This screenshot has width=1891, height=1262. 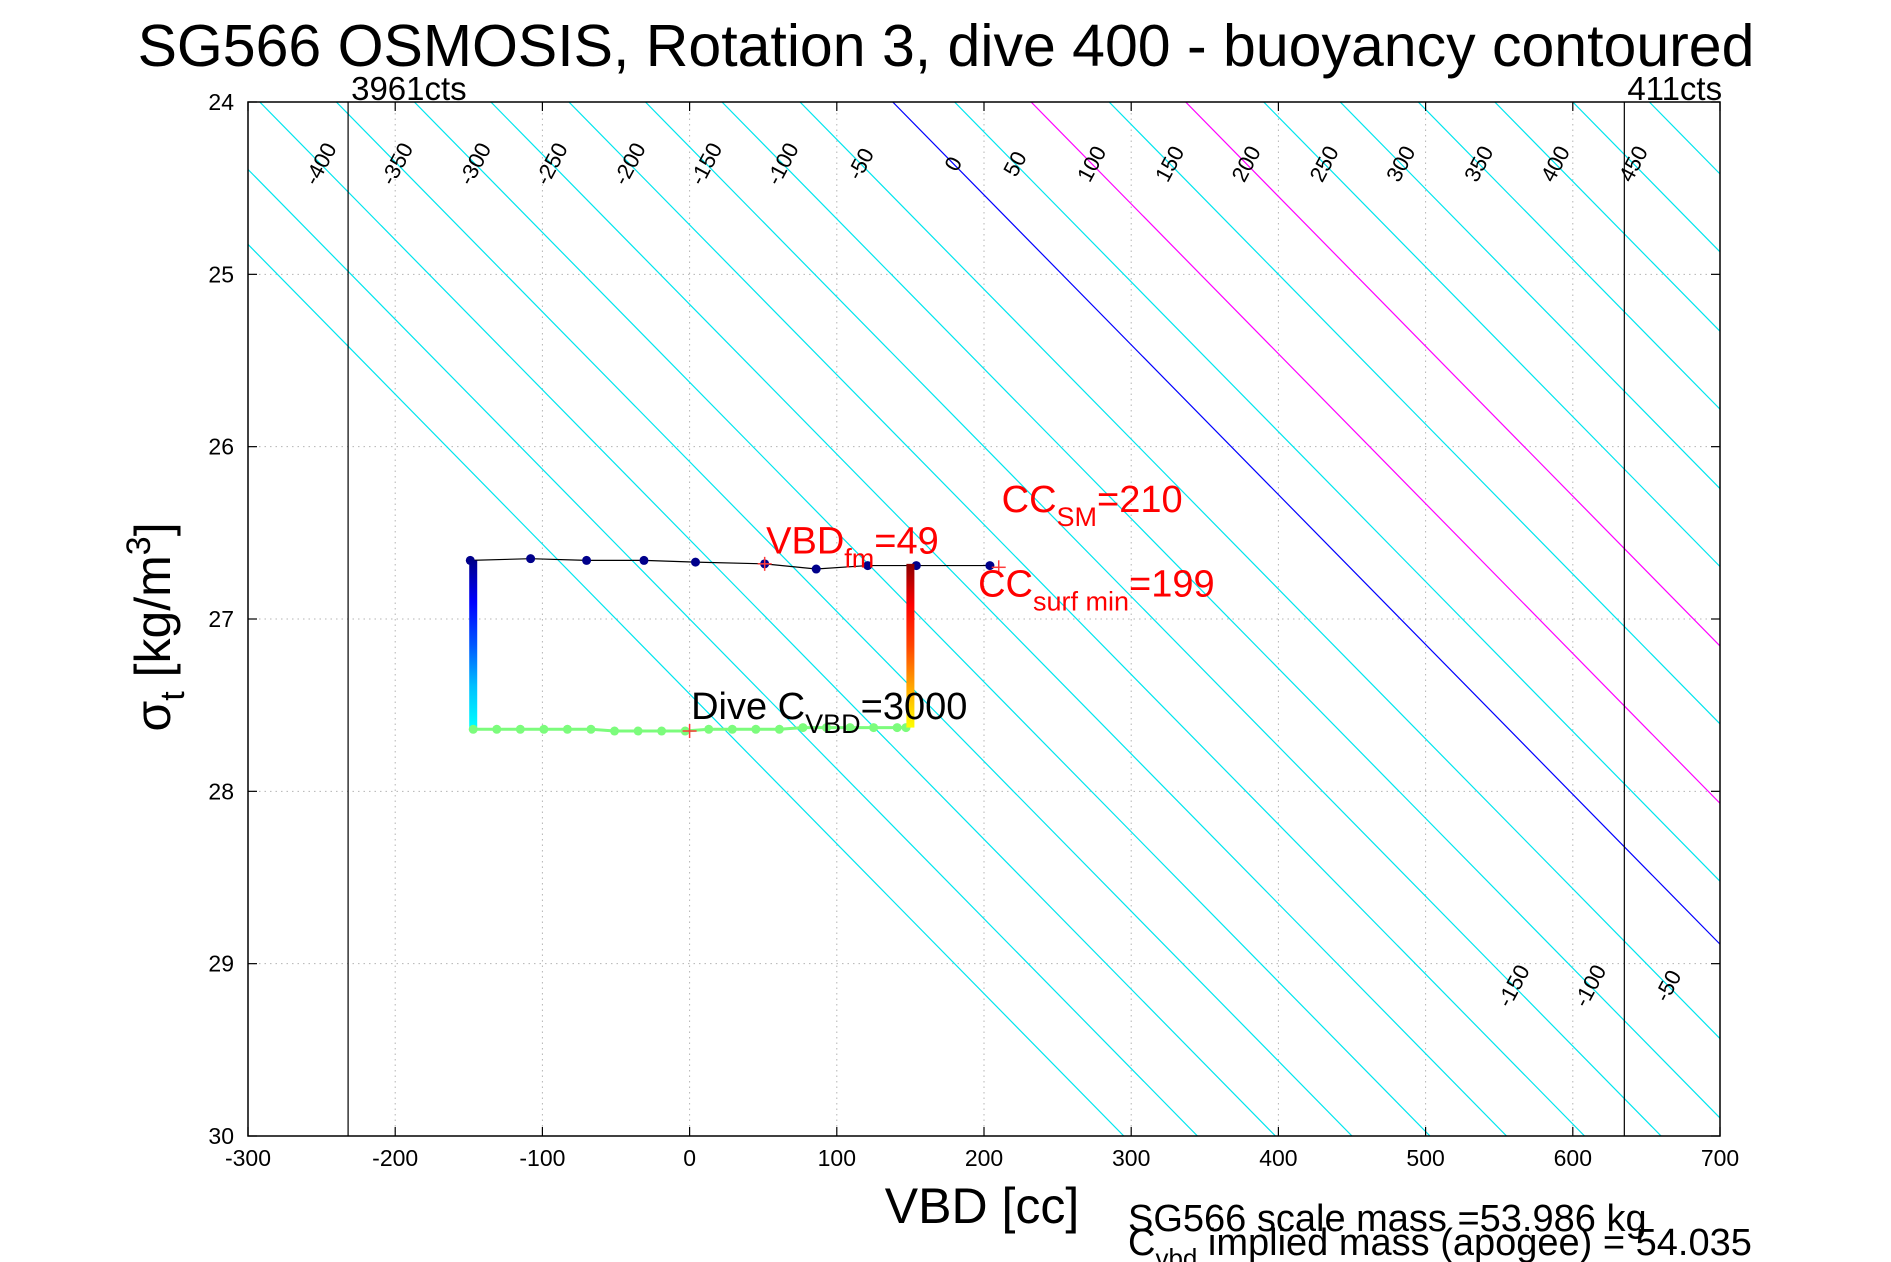 What do you see at coordinates (689, 1158) in the screenshot?
I see `x-tick-label: 0` at bounding box center [689, 1158].